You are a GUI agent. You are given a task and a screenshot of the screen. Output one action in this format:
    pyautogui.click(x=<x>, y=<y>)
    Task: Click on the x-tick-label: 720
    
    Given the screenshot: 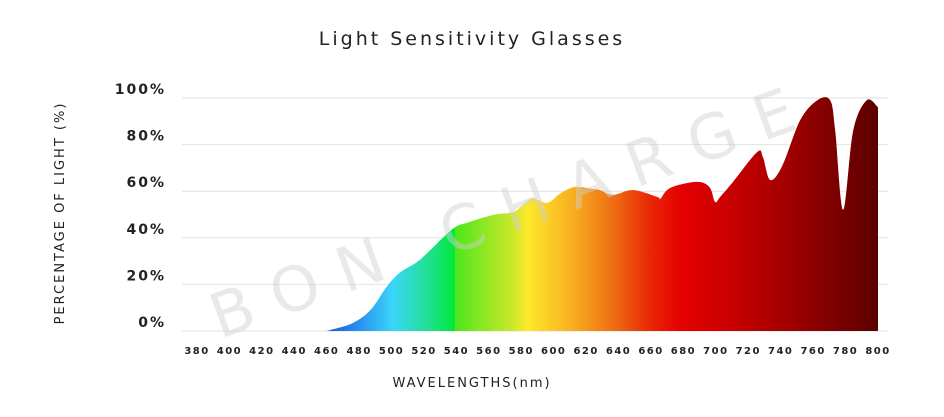 What is the action you would take?
    pyautogui.click(x=748, y=351)
    